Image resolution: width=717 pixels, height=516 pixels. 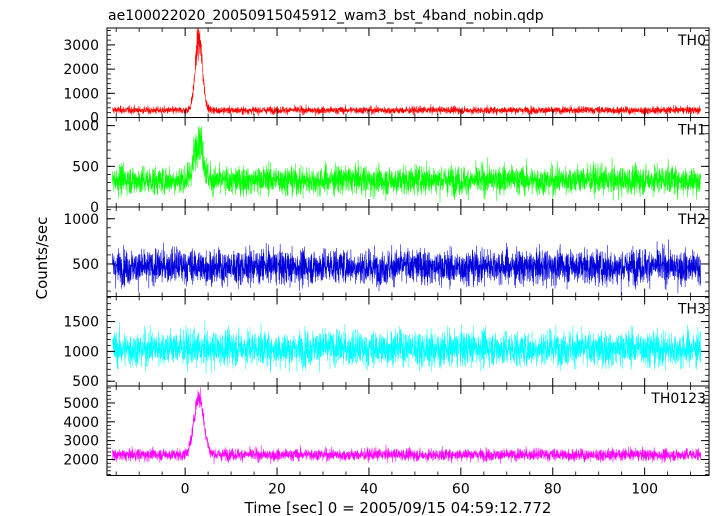 What do you see at coordinates (185, 490) in the screenshot?
I see `x-tick-label: 0` at bounding box center [185, 490].